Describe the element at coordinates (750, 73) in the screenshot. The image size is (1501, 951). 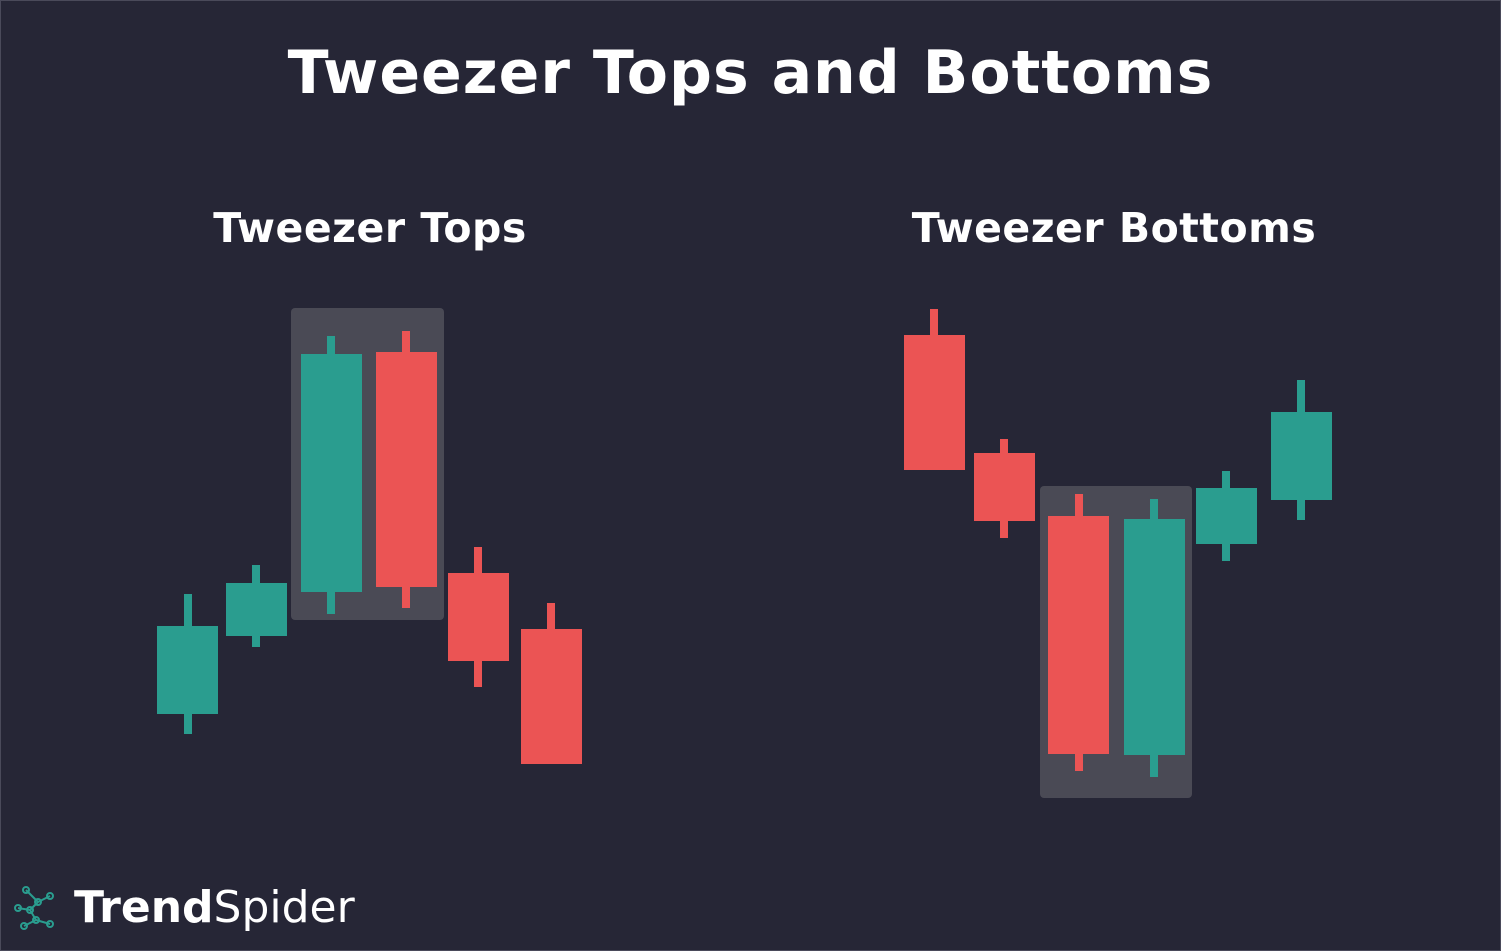
I see `main-title: Tweezer Tops and Bottoms` at that location.